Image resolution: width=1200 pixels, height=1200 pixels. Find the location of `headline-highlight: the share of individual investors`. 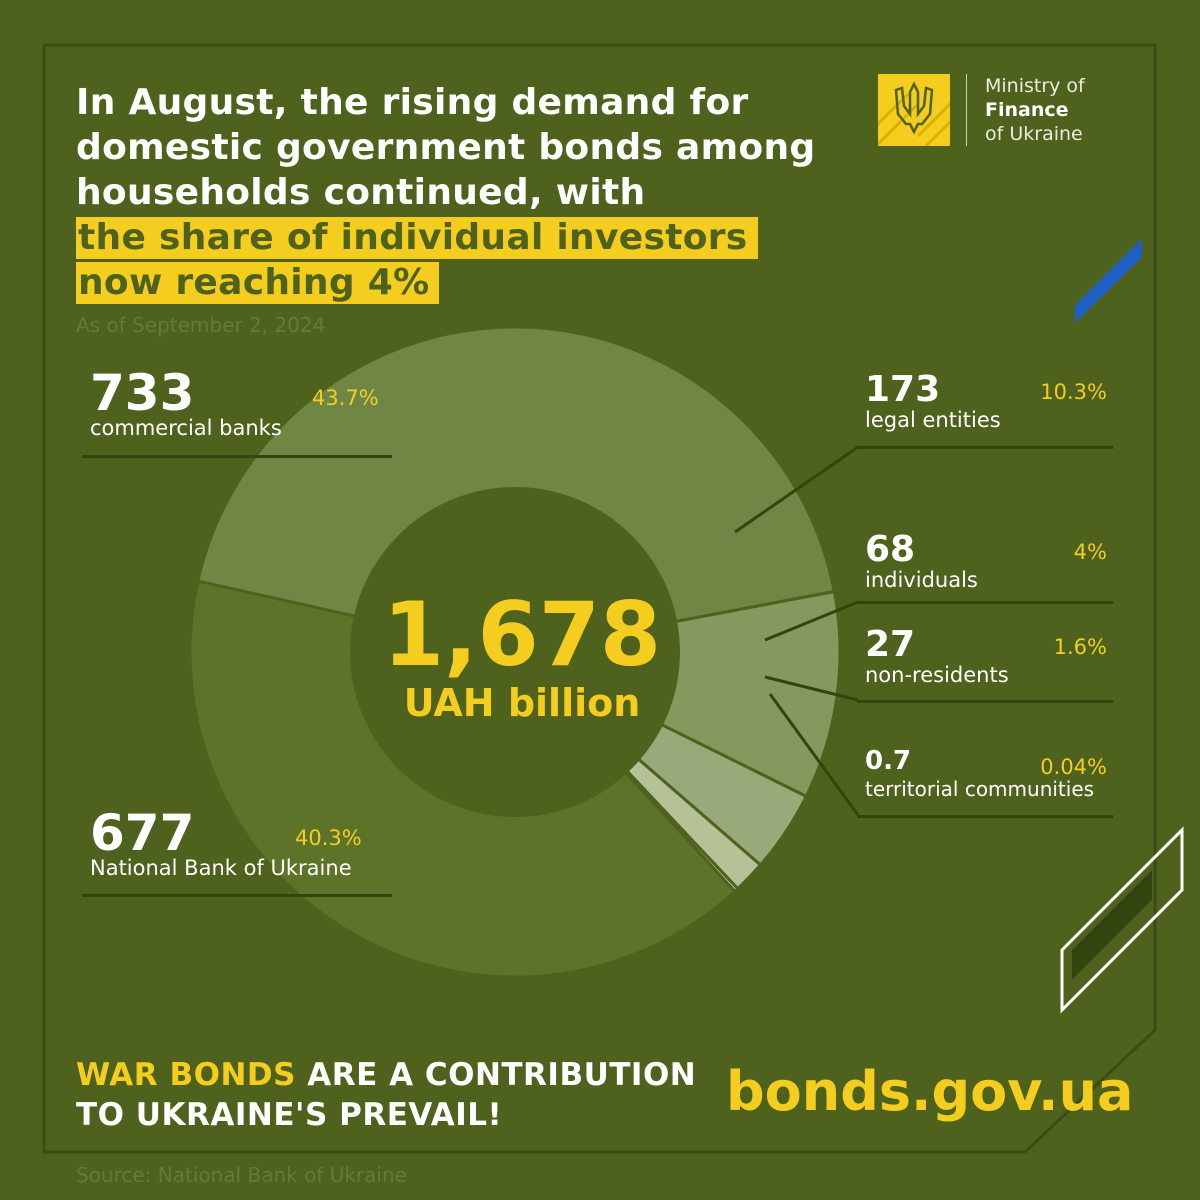

headline-highlight: the share of individual investors is located at coordinates (417, 238).